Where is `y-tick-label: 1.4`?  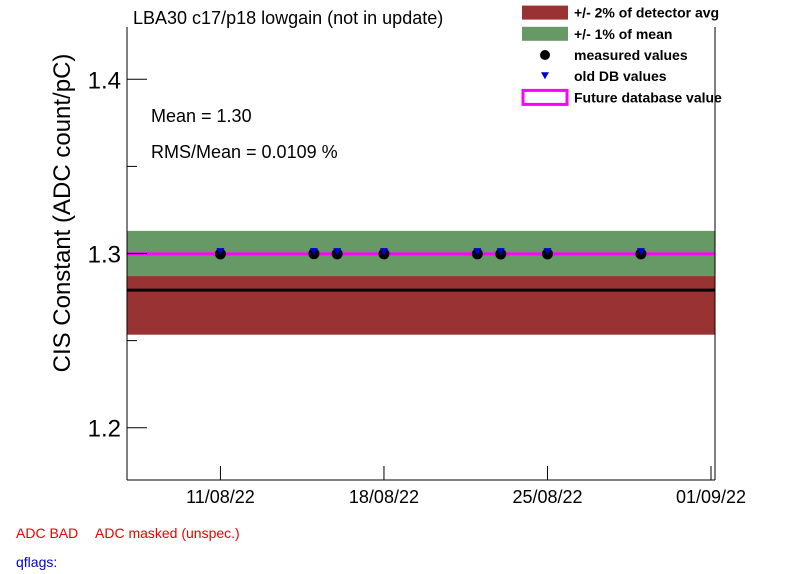
y-tick-label: 1.4 is located at coordinates (104, 80).